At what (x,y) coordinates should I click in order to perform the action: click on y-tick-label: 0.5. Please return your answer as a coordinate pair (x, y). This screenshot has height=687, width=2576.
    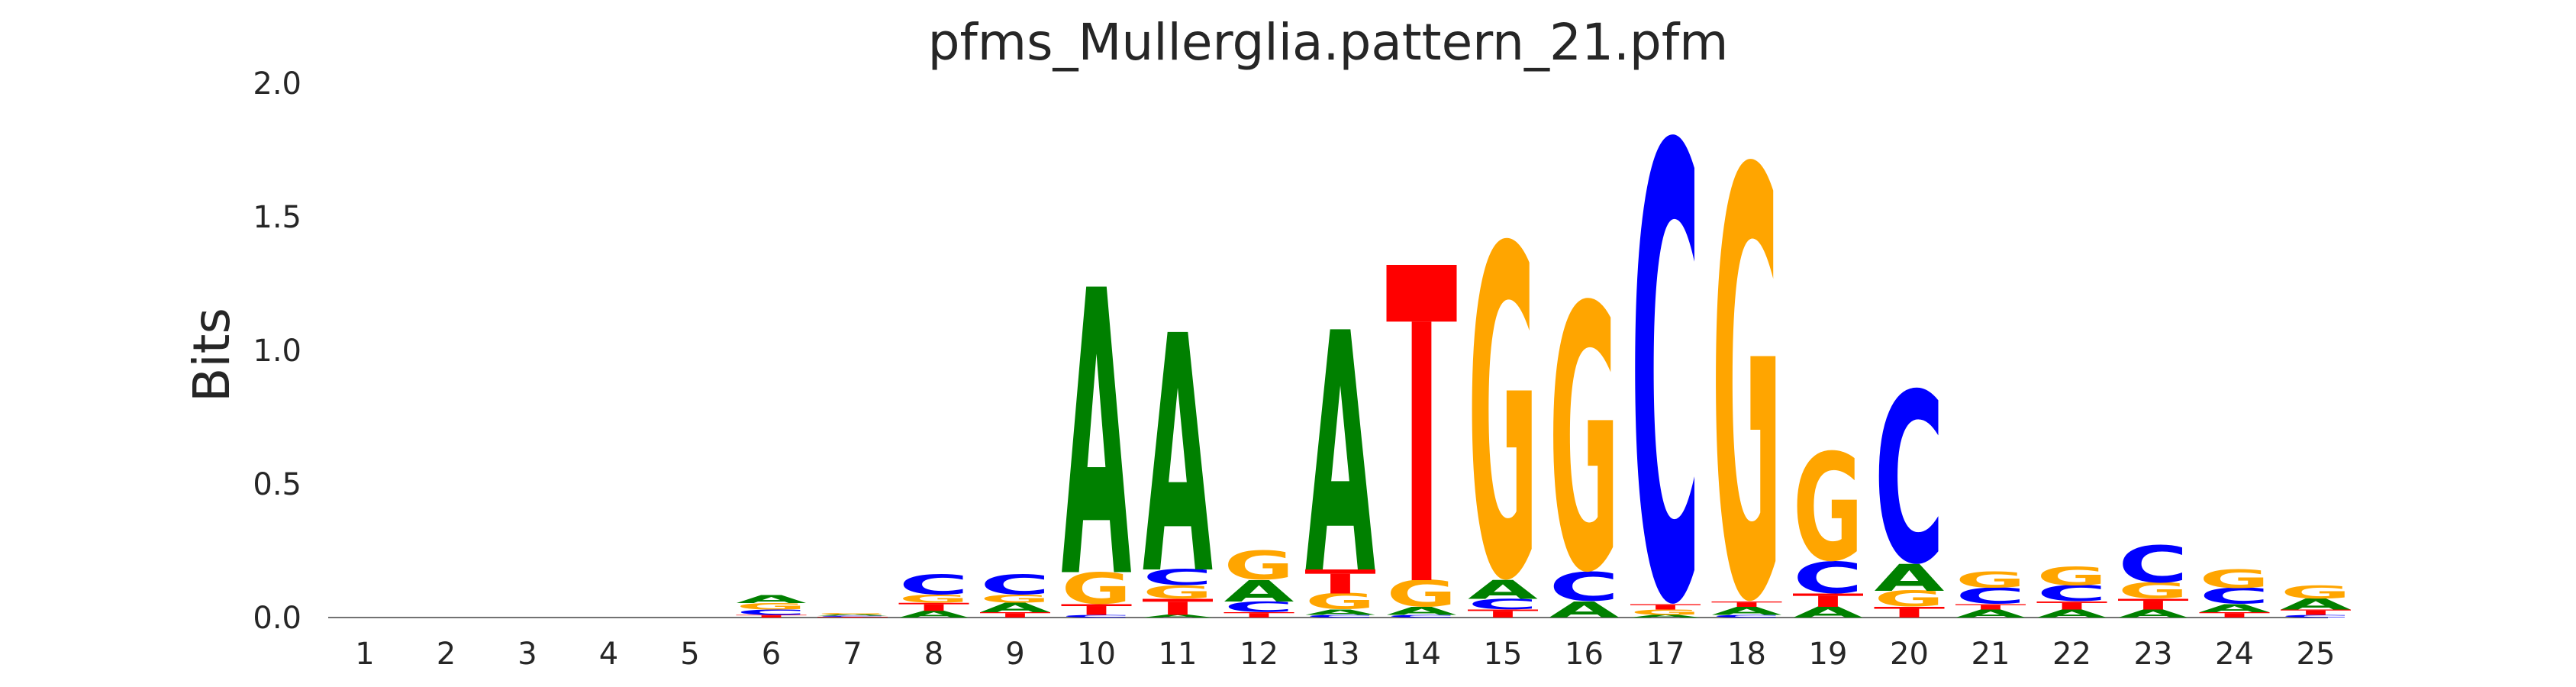
    Looking at the image, I should click on (277, 484).